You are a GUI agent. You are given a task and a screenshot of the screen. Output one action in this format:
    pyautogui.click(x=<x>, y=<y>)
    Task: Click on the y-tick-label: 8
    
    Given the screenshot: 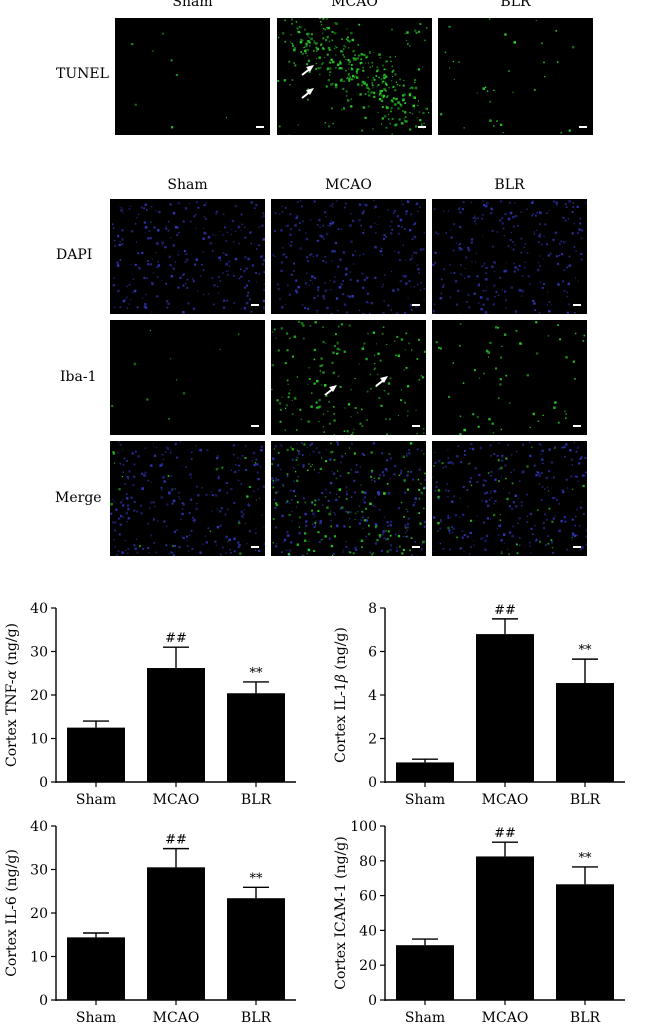 What is the action you would take?
    pyautogui.click(x=372, y=609)
    